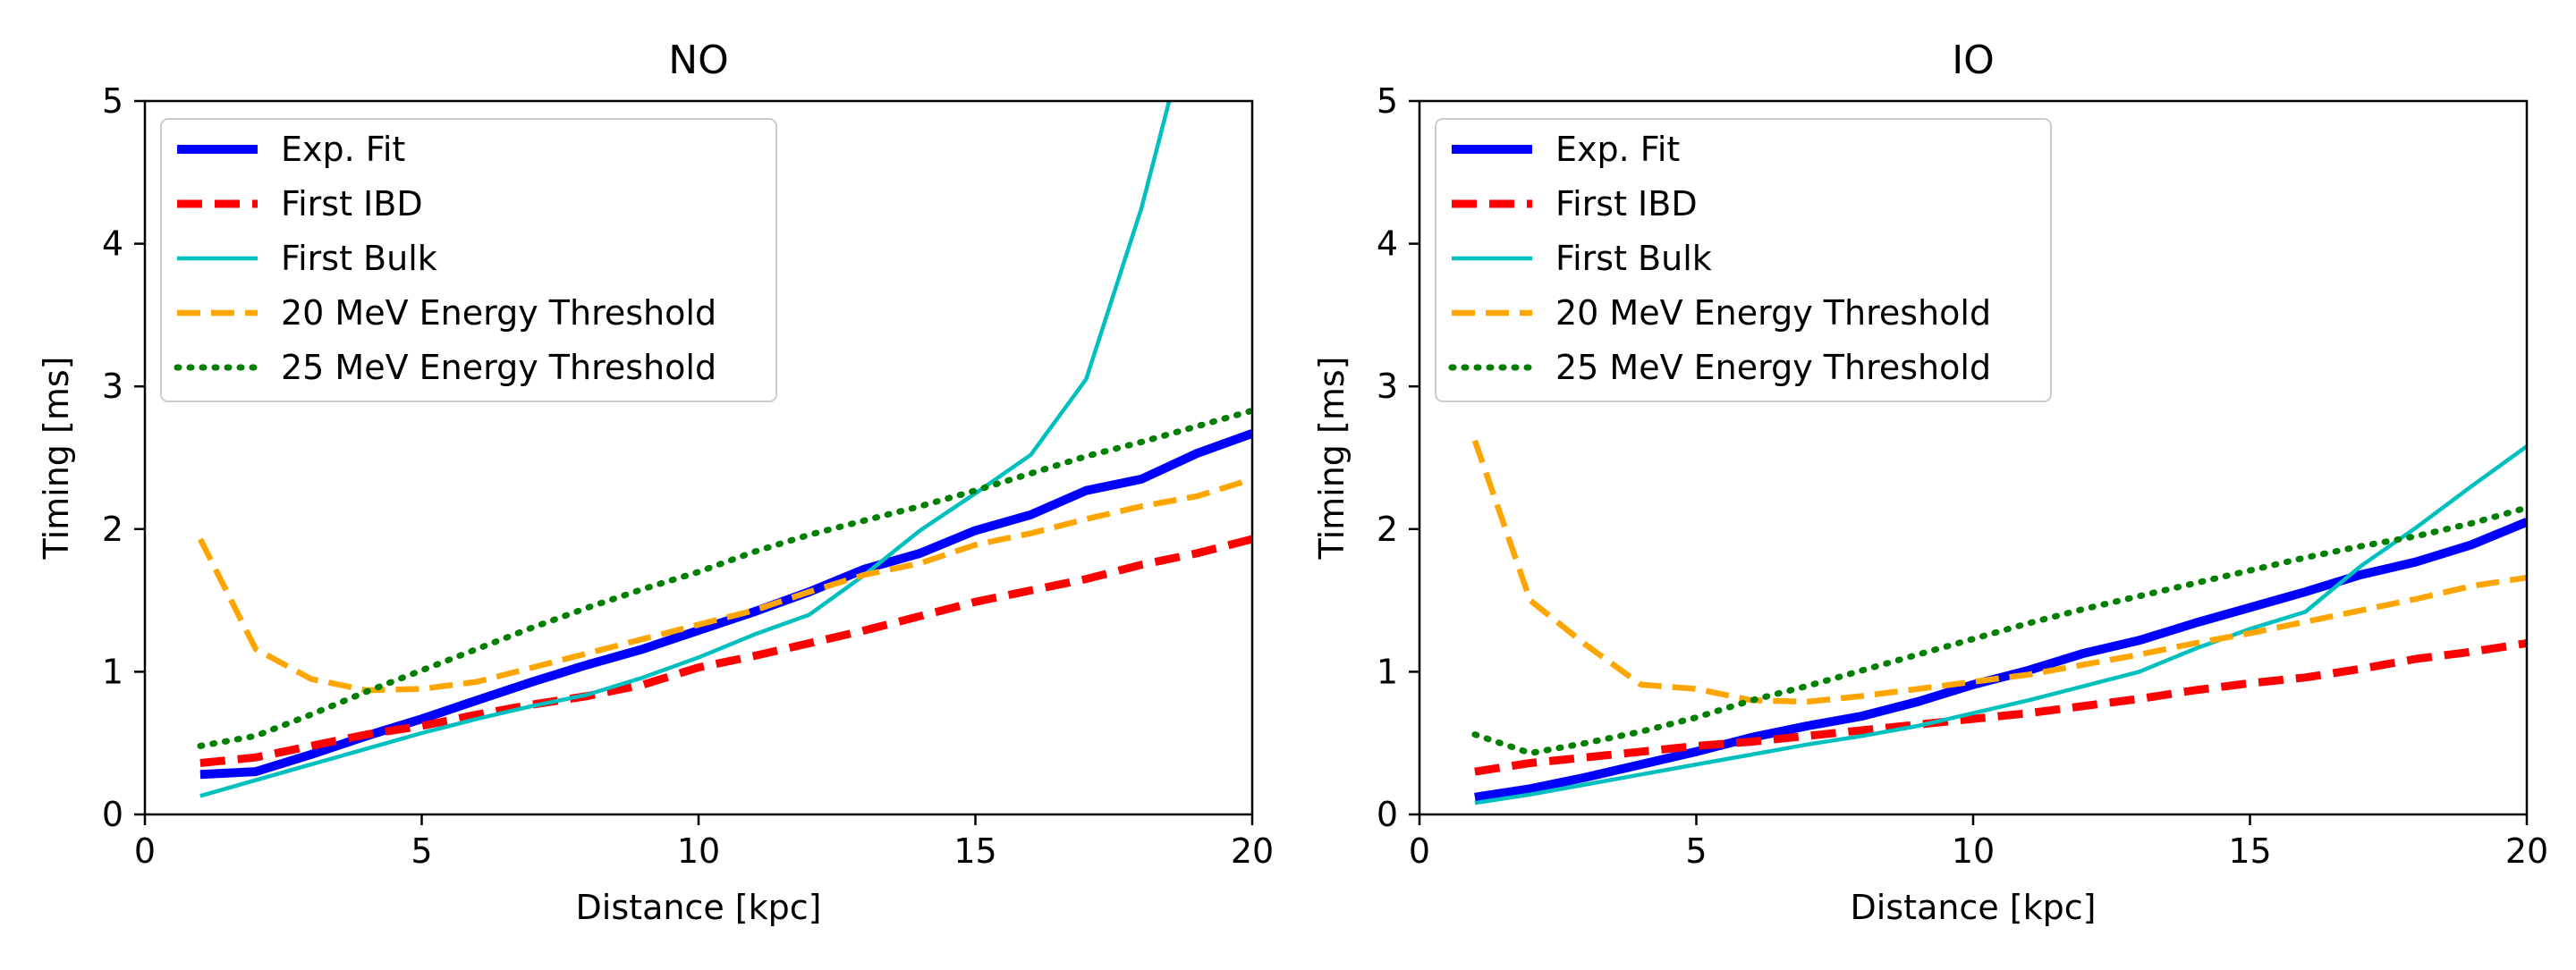 Image resolution: width=2576 pixels, height=970 pixels. I want to click on panel-title: NO, so click(698, 60).